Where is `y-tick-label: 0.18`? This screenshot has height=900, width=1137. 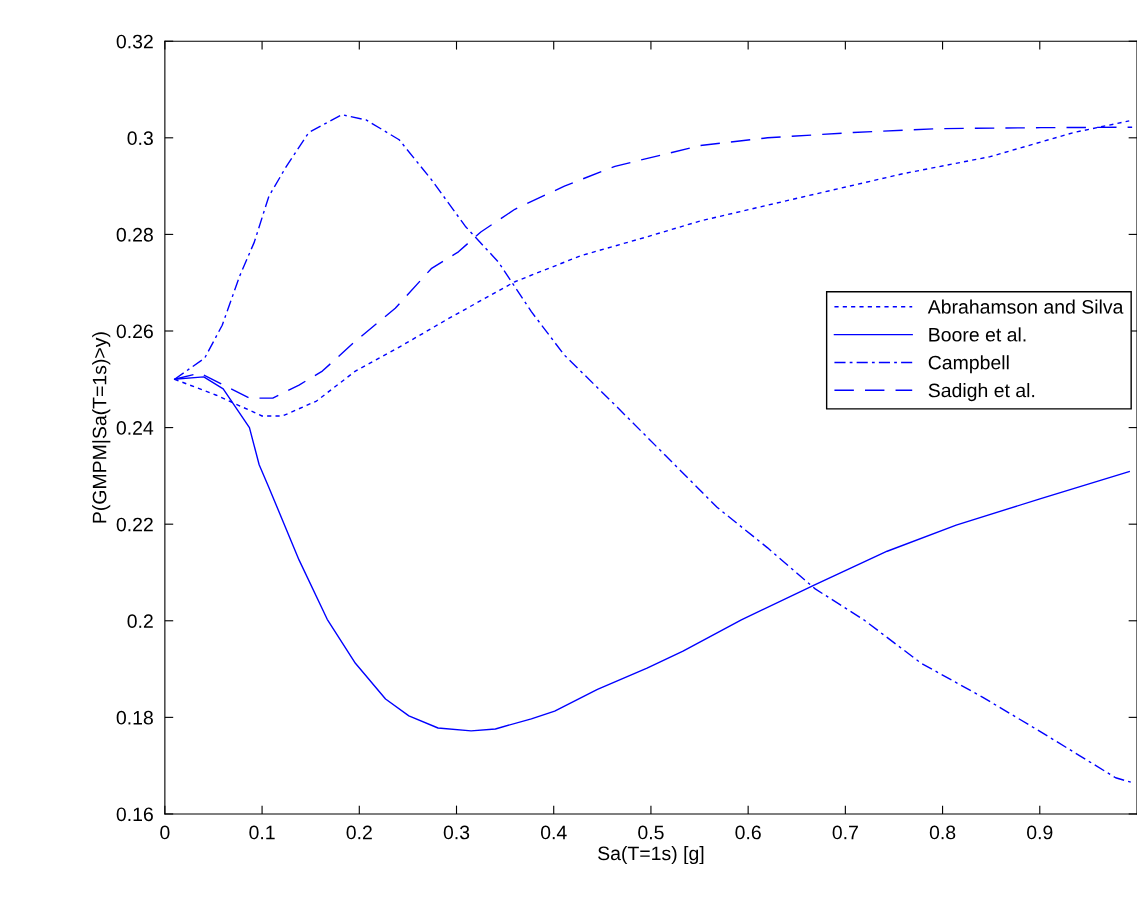
y-tick-label: 0.18 is located at coordinates (134, 717).